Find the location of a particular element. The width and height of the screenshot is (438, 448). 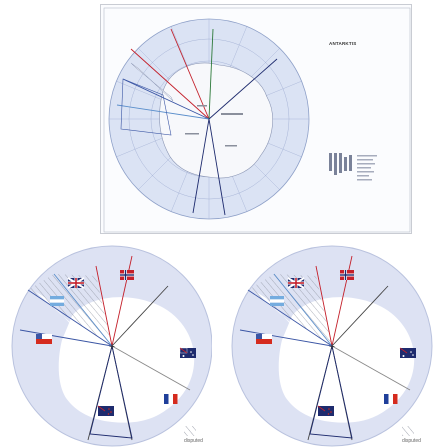

poster-antarctica-landmass is located at coordinates (216, 120).